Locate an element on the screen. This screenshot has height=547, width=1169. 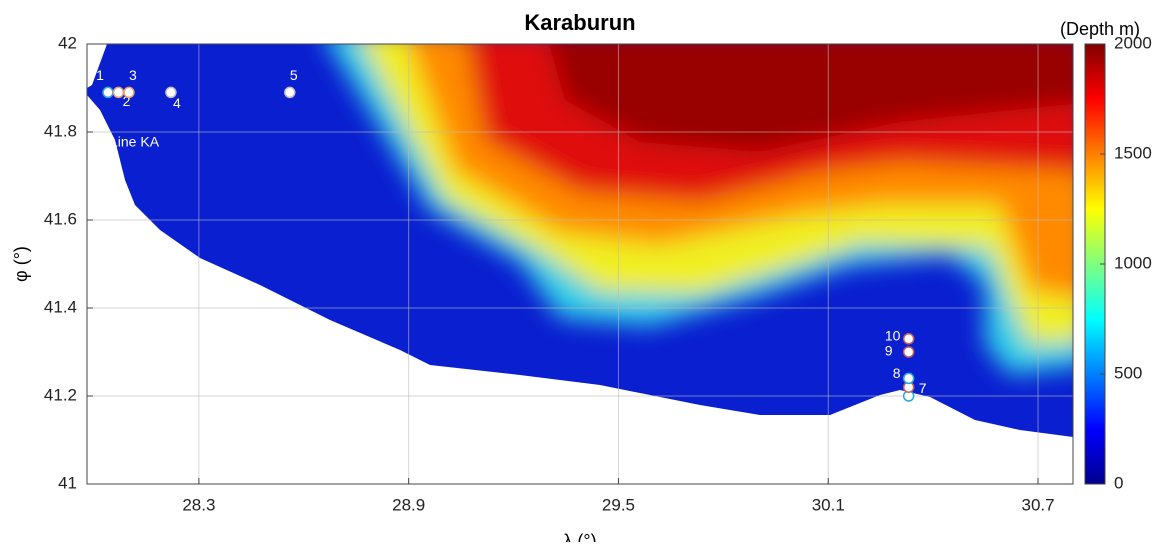
y-tick-label: 41.4 is located at coordinates (60, 306).